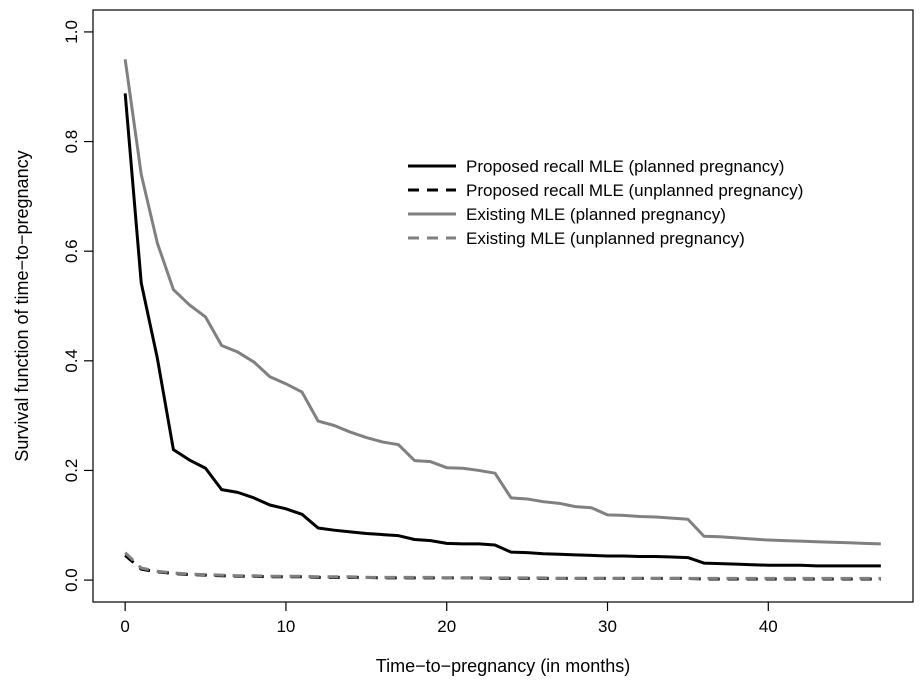  Describe the element at coordinates (285, 626) in the screenshot. I see `x-tick-label: 10` at that location.